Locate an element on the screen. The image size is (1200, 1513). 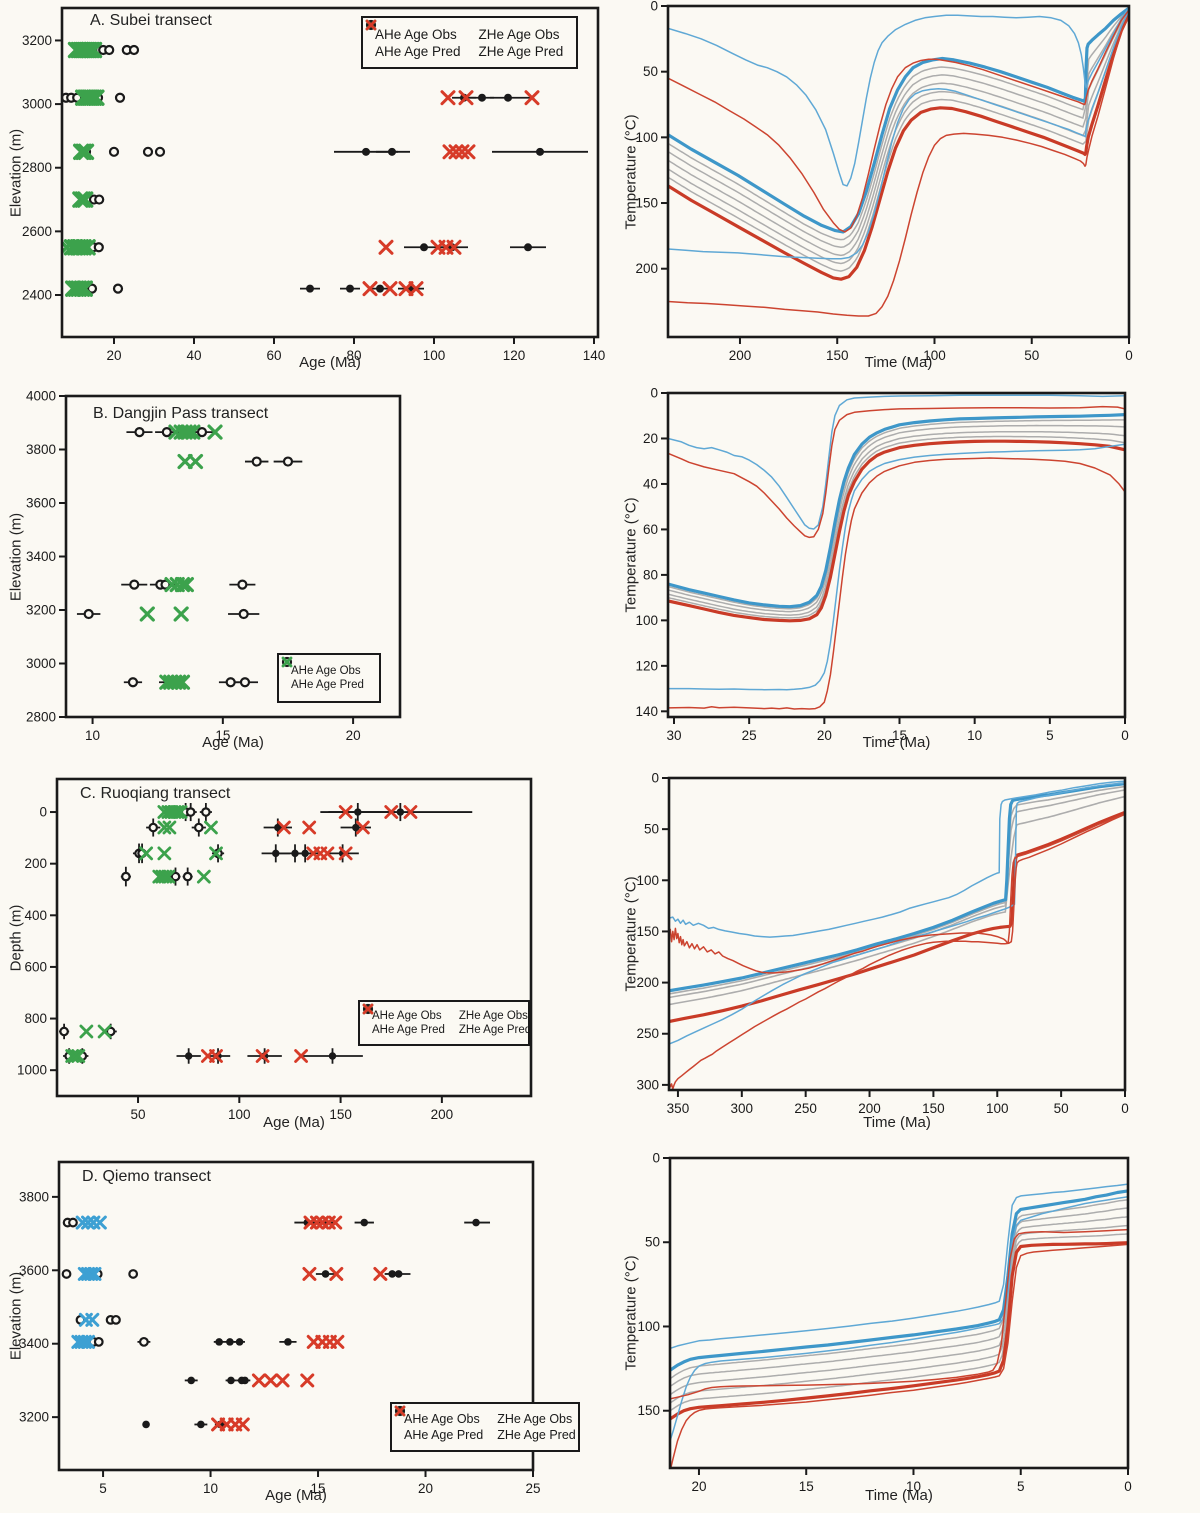
x-tick-label: 10 is located at coordinates (974, 735).